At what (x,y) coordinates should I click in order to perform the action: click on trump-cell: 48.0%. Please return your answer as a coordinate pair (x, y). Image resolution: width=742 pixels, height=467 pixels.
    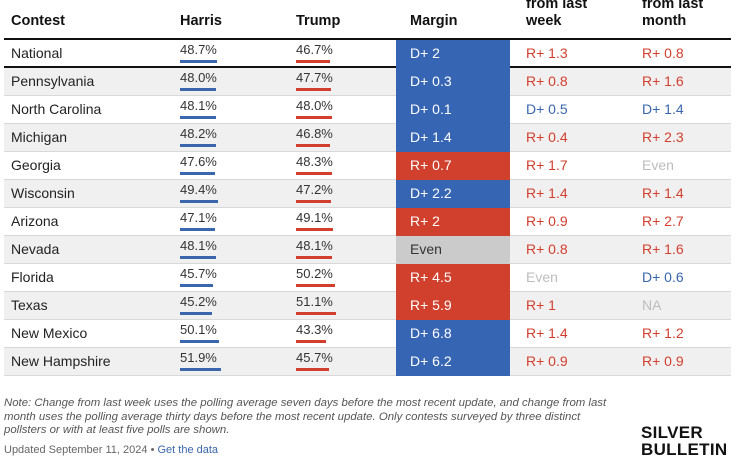
    Looking at the image, I should click on (314, 110).